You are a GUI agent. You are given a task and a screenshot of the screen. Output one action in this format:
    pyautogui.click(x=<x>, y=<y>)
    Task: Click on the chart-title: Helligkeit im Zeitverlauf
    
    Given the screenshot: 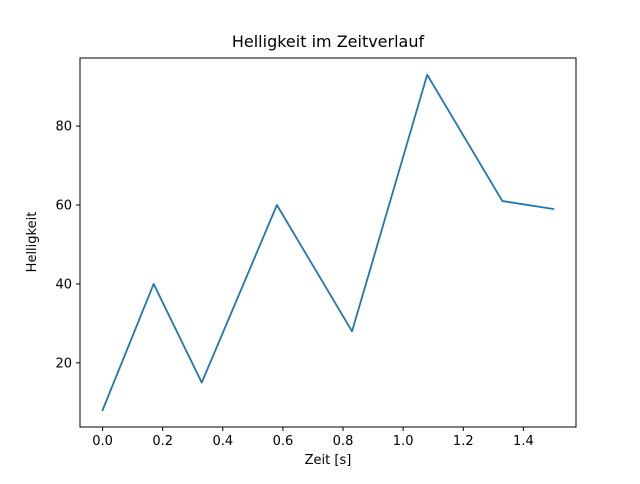 What is the action you would take?
    pyautogui.click(x=328, y=41)
    